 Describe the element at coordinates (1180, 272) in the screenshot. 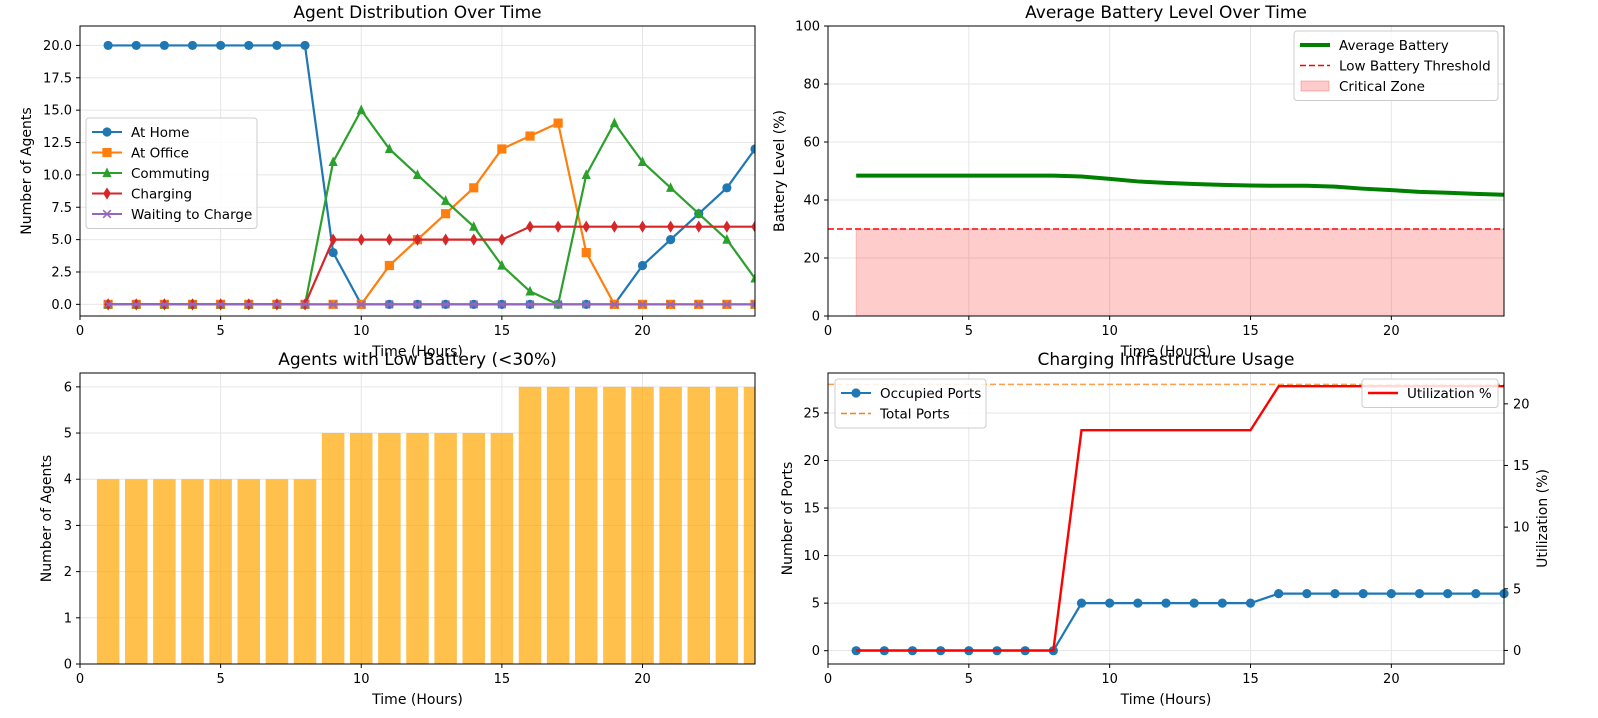

I see `critical-zone-fill` at that location.